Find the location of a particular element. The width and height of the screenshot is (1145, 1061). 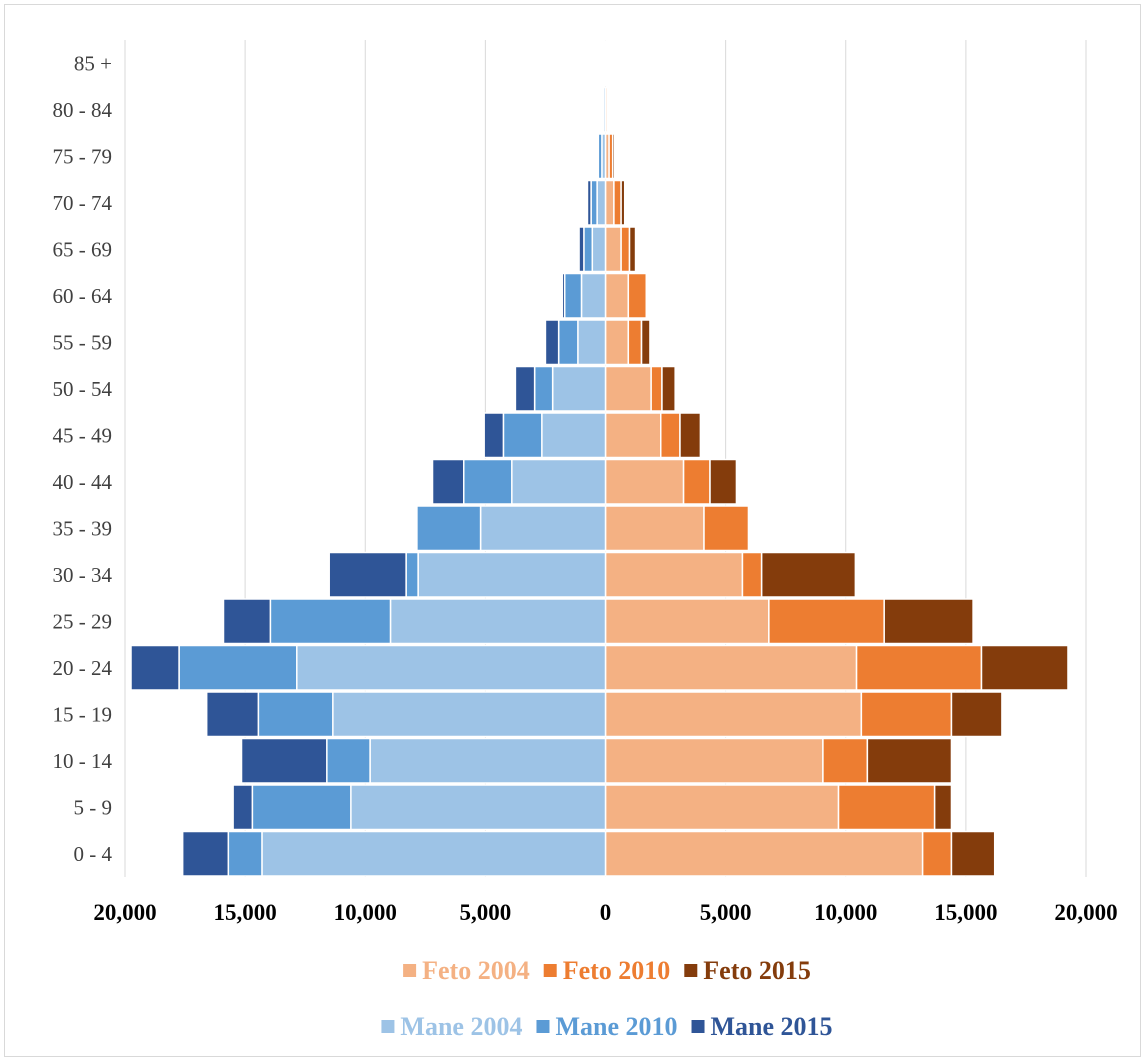

x-tick-label: 15,000 is located at coordinates (245, 912).